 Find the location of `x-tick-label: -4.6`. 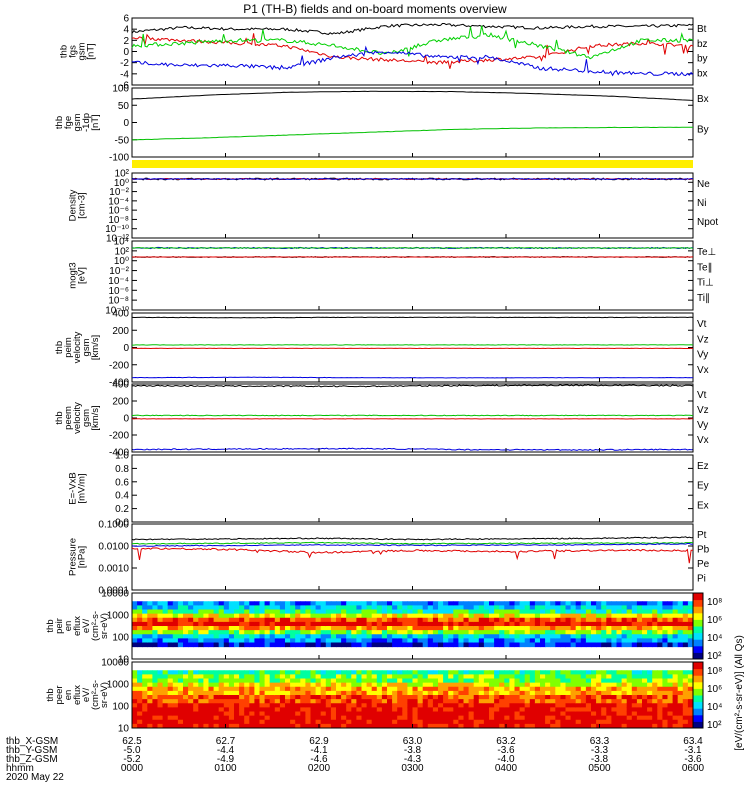

x-tick-label: -4.6 is located at coordinates (319, 759).